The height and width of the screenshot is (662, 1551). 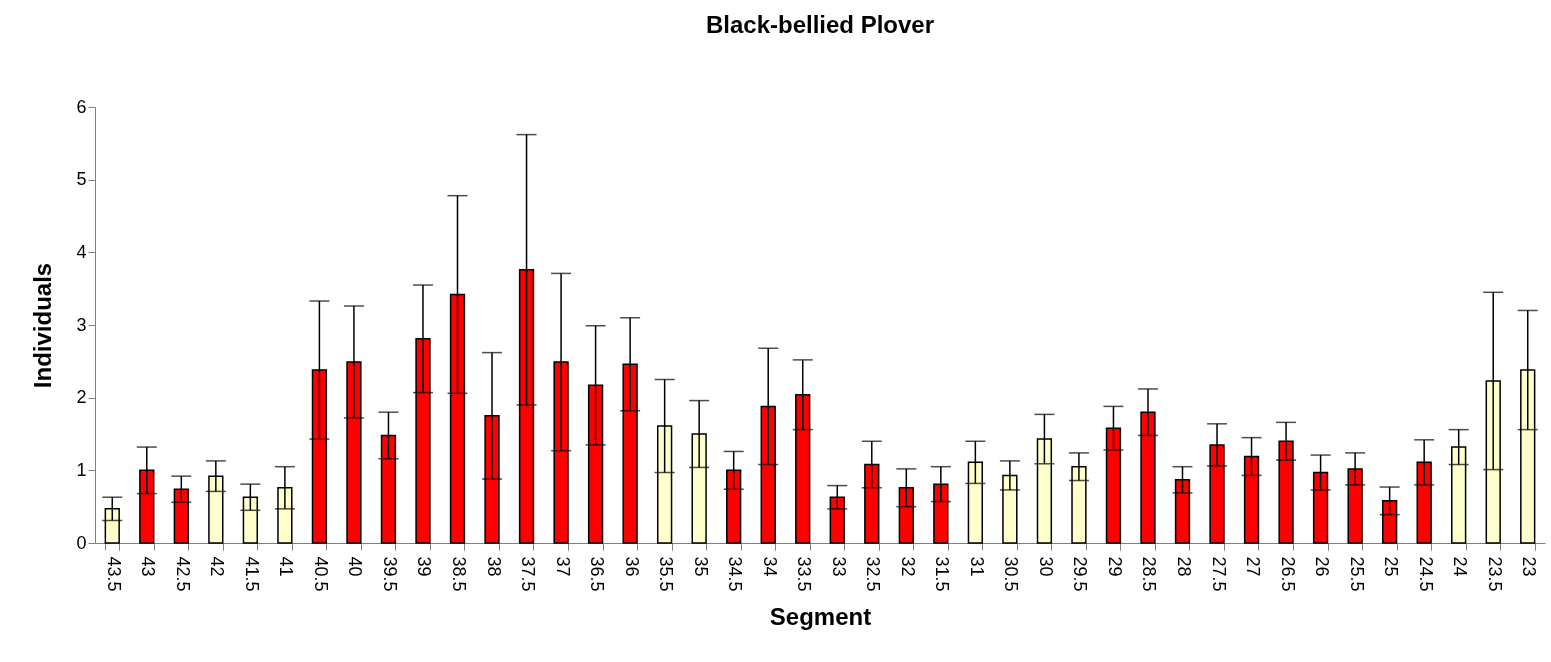 I want to click on x-tick-label: 37.5, so click(x=528, y=574).